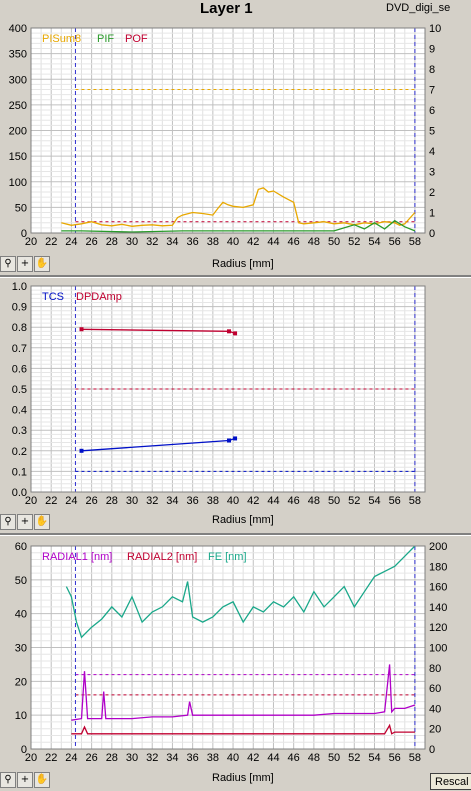 This screenshot has height=791, width=471. Describe the element at coordinates (432, 214) in the screenshot. I see `y2-tick-label: 1` at that location.